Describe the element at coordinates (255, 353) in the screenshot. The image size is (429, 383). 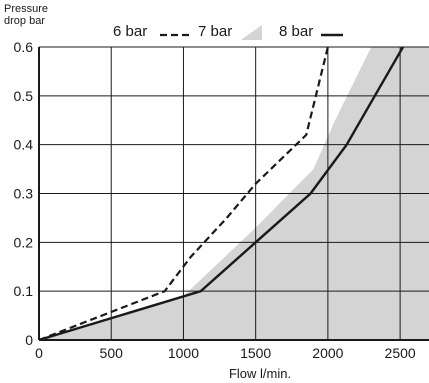
I see `x-tick-label: 1500` at that location.